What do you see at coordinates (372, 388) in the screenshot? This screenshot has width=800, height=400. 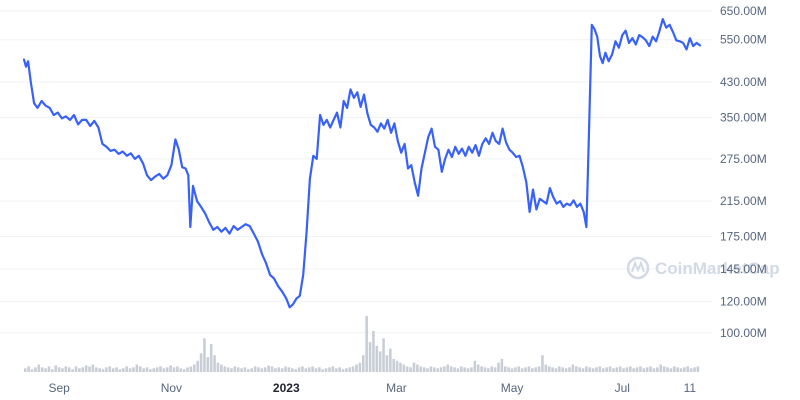 I see `x-axis-tick-labels: Sep Nov 2023 Mar May Jul 11` at bounding box center [372, 388].